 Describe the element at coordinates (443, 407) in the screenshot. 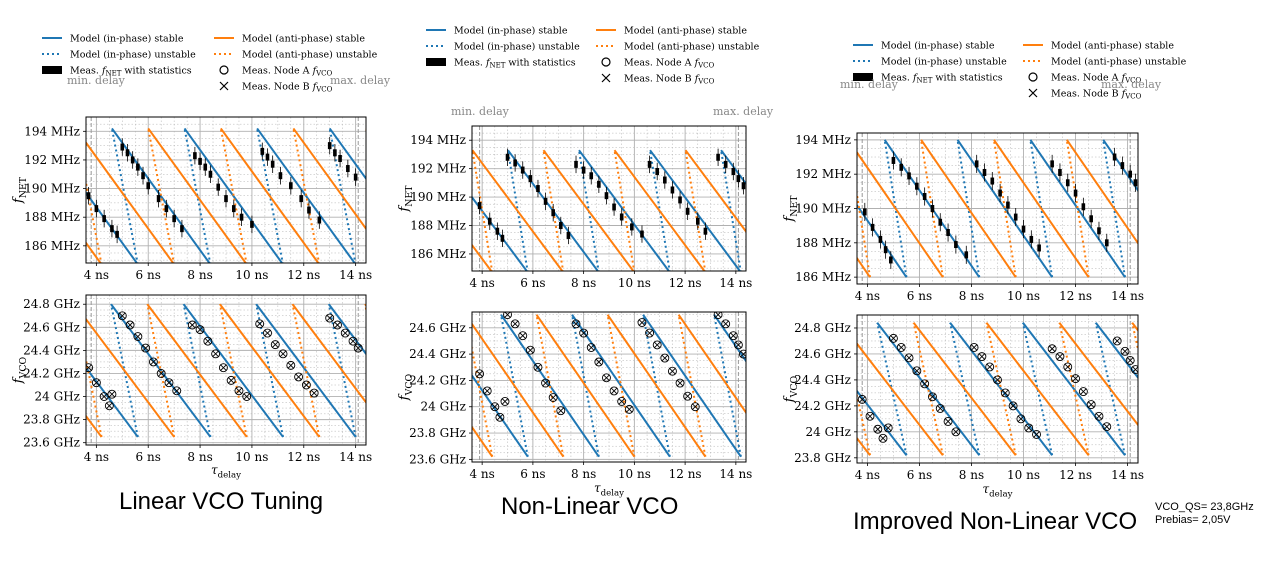

I see `y-tick-label: 24 GHz` at that location.